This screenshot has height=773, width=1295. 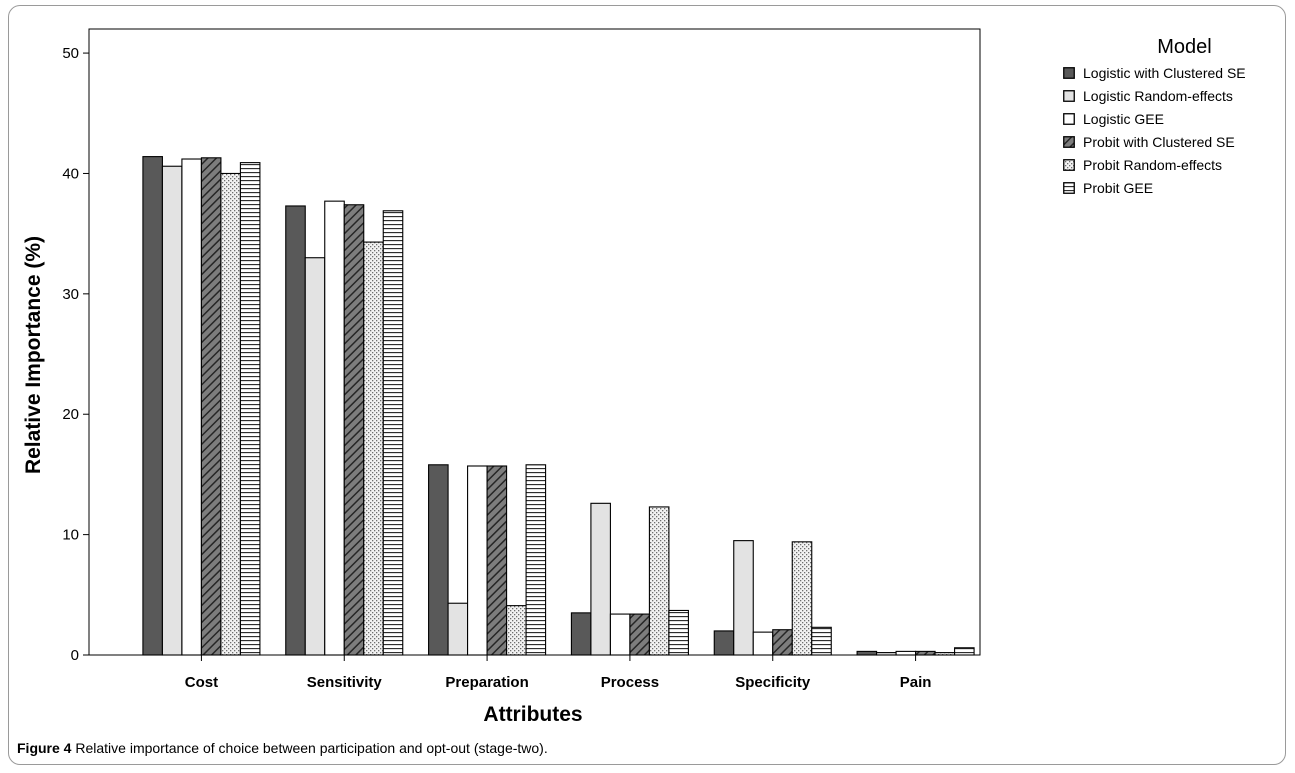 I want to click on legend-label: Probit with Clustered SE, so click(x=1159, y=141).